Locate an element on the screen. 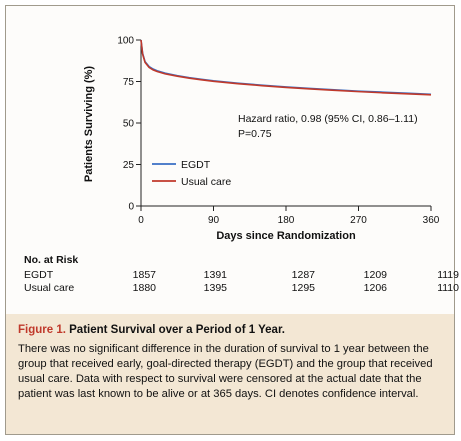 The image size is (461, 441). risk-cell: 1287 is located at coordinates (303, 275).